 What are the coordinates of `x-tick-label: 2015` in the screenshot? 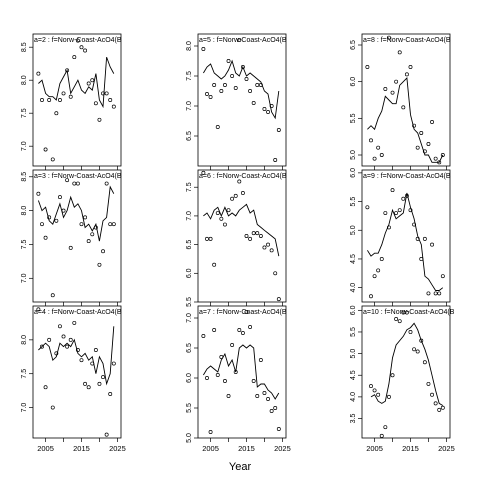 It's located at (246, 448).